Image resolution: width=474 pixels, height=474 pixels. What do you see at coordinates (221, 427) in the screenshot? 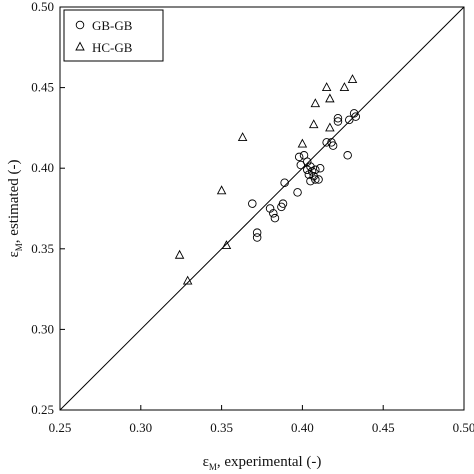
I see `x-tick-label: 0.35` at bounding box center [221, 427].